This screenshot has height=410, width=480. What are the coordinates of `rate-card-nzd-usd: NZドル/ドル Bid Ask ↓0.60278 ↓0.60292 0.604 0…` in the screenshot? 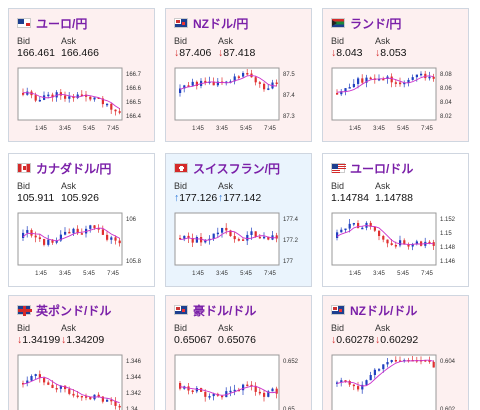 It's located at (395, 352).